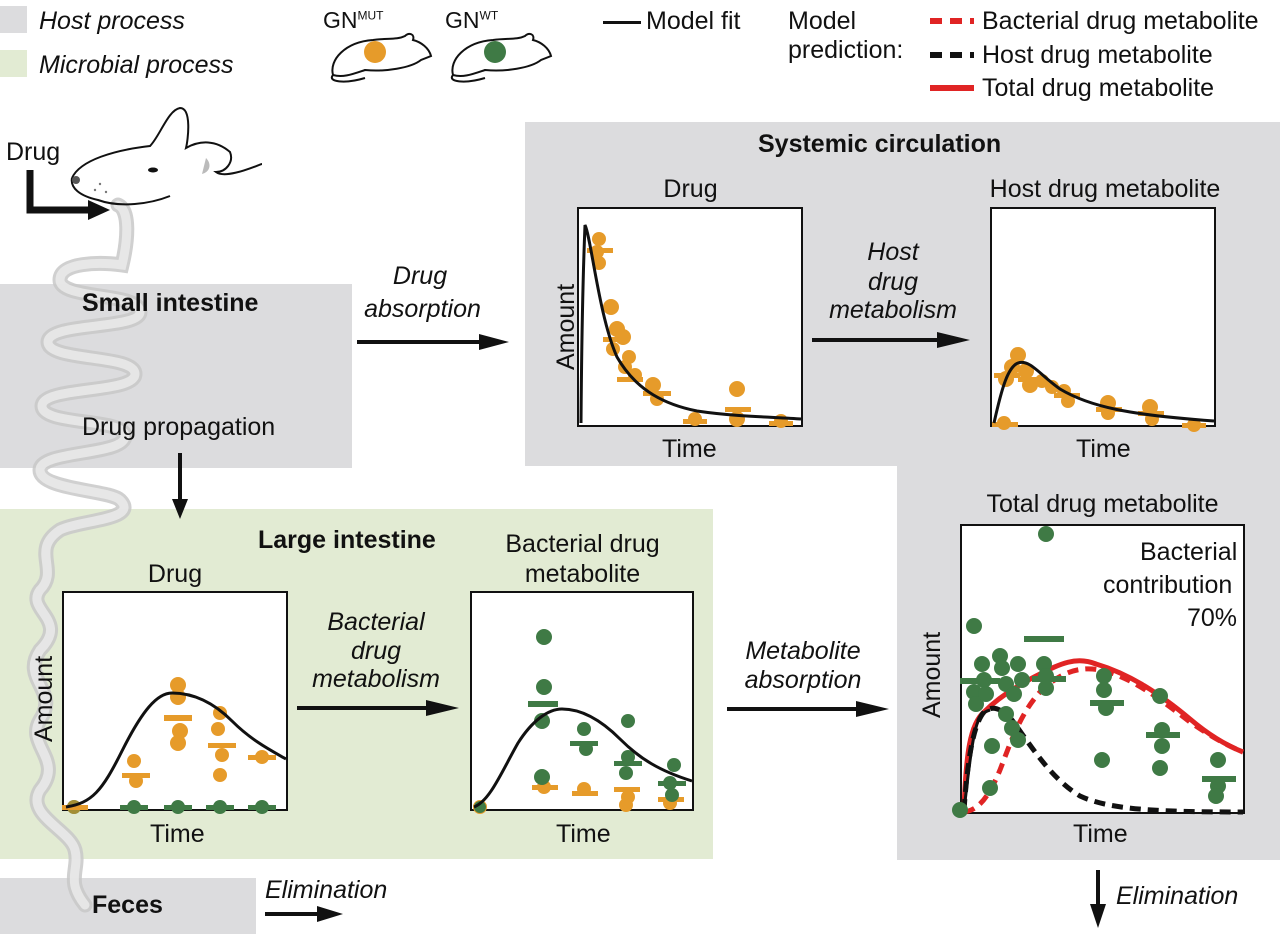  What do you see at coordinates (808, 709) in the screenshot?
I see `metabolite-absorption-arrow` at bounding box center [808, 709].